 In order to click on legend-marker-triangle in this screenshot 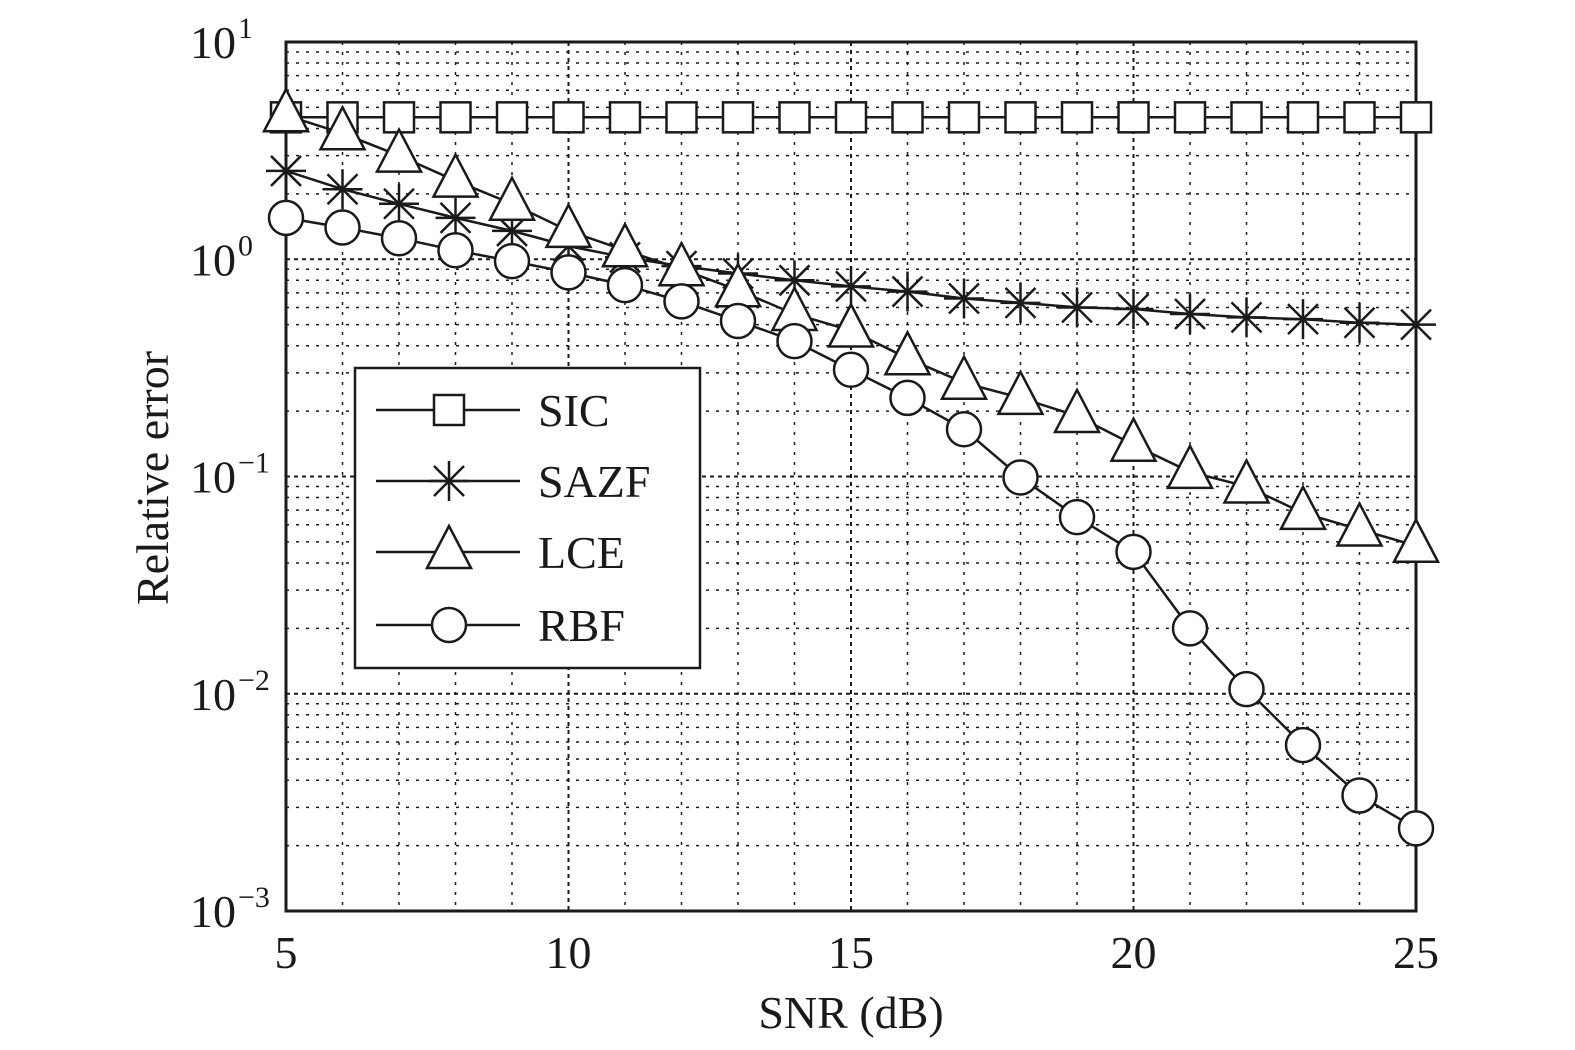, I will do `click(449, 546)`.